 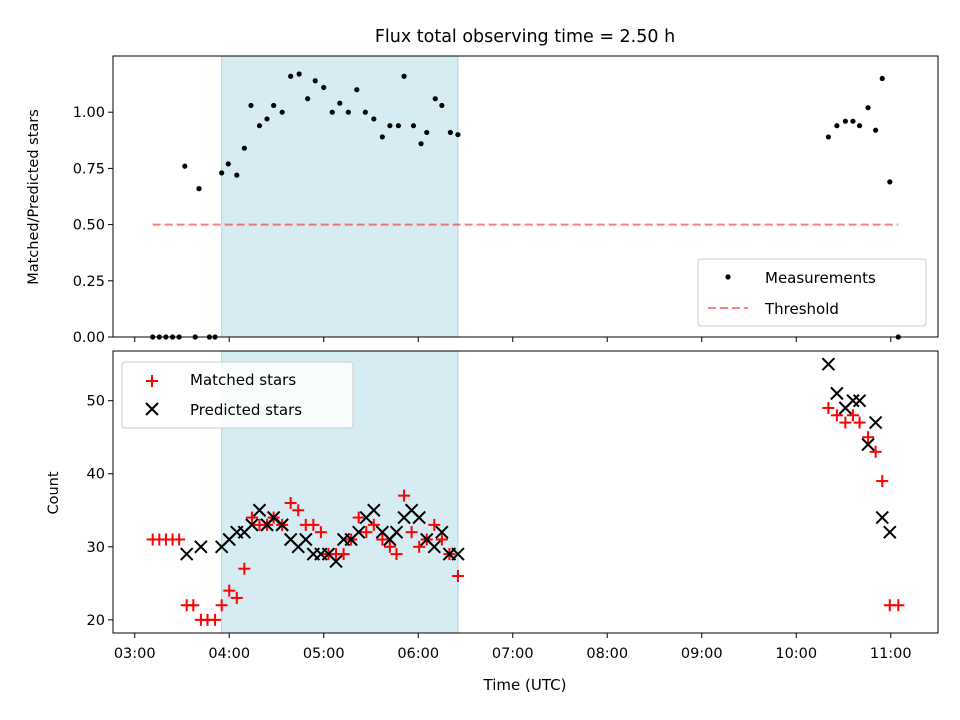 I want to click on y-tick-label: 0.75, so click(x=89, y=169).